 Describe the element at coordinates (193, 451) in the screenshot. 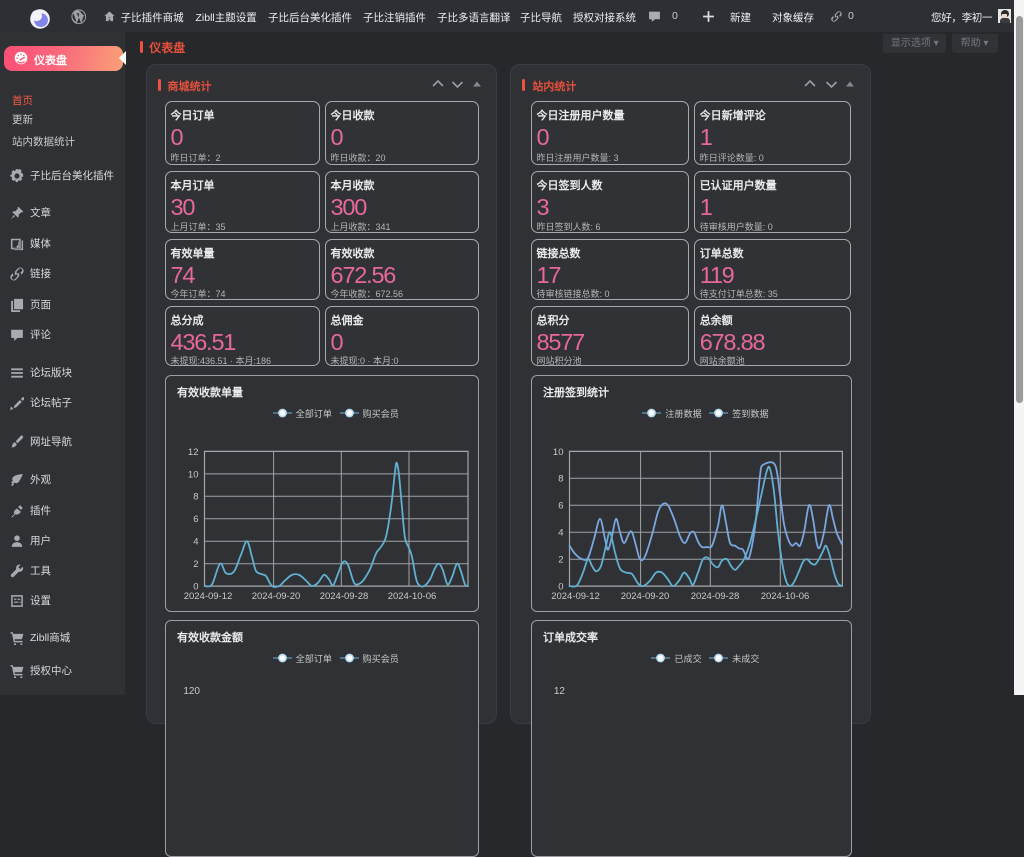

I see `svg-text: 12` at that location.